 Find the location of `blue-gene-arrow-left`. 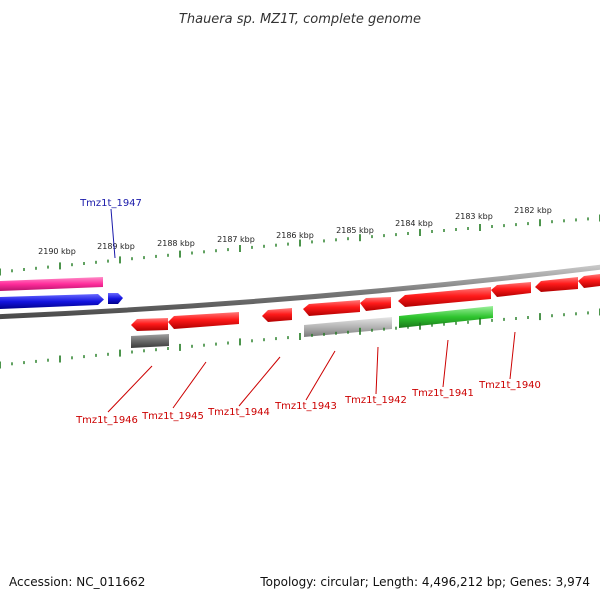

blue-gene-arrow-left is located at coordinates (52, 301).